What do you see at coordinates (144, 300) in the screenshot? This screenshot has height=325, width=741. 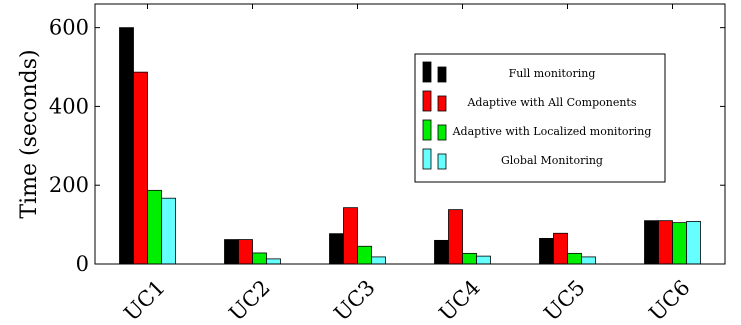 I see `x-tick-label: UC1` at bounding box center [144, 300].